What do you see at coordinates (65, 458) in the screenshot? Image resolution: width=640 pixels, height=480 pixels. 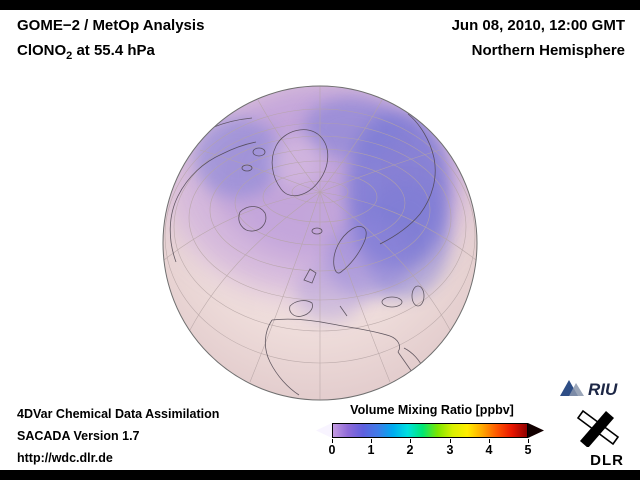 I see `url-label: http://wdc.dlr.de` at bounding box center [65, 458].